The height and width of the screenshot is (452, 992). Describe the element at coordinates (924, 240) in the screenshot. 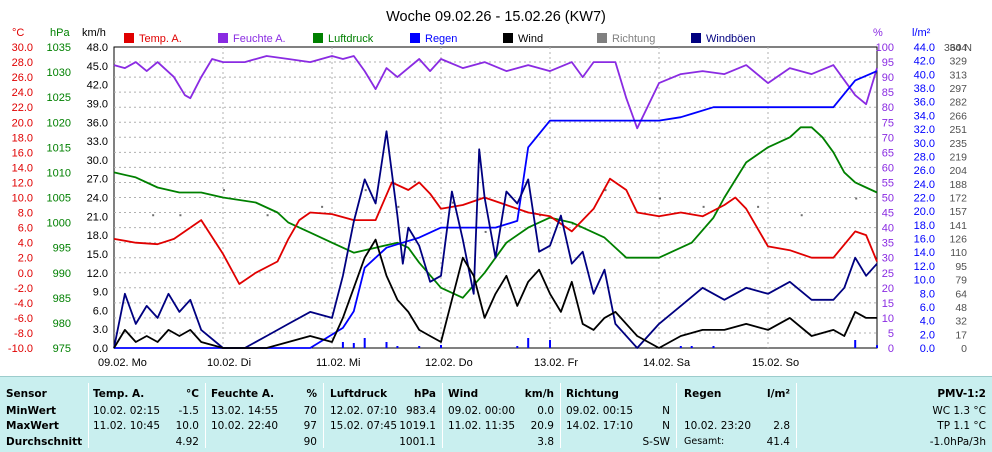

I see `rain-axis-tick-label: 16.0` at that location.